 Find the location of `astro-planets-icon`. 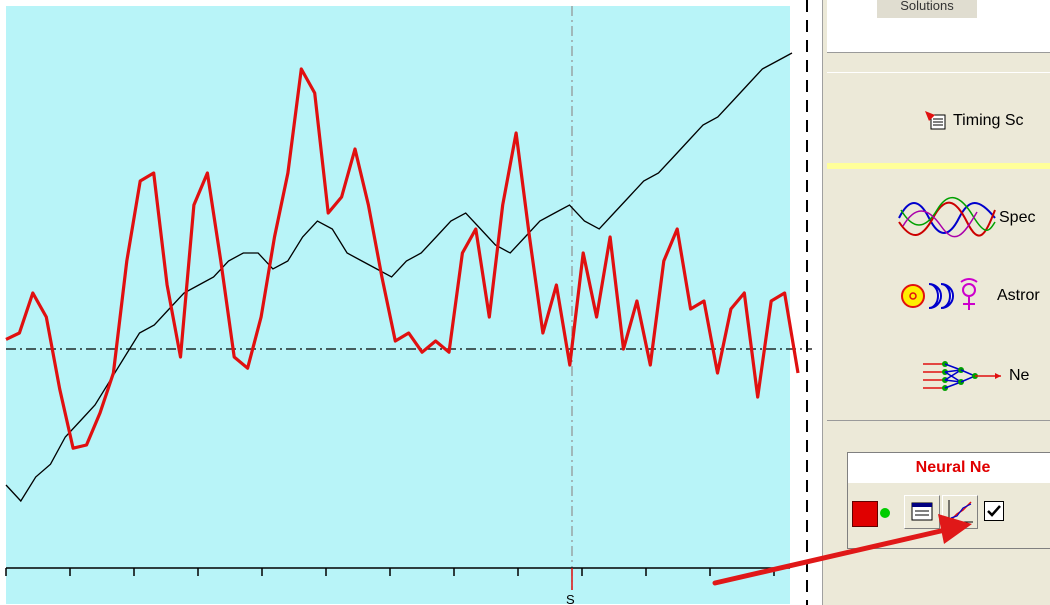

astro-planets-icon is located at coordinates (939, 294).